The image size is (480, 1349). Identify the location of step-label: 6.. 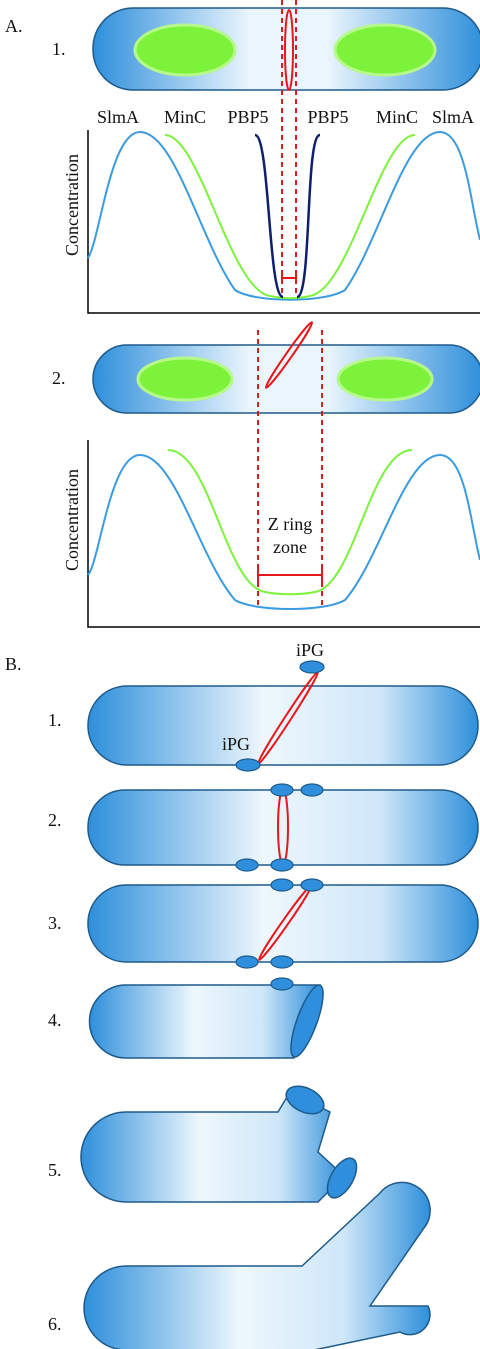
(55, 1324).